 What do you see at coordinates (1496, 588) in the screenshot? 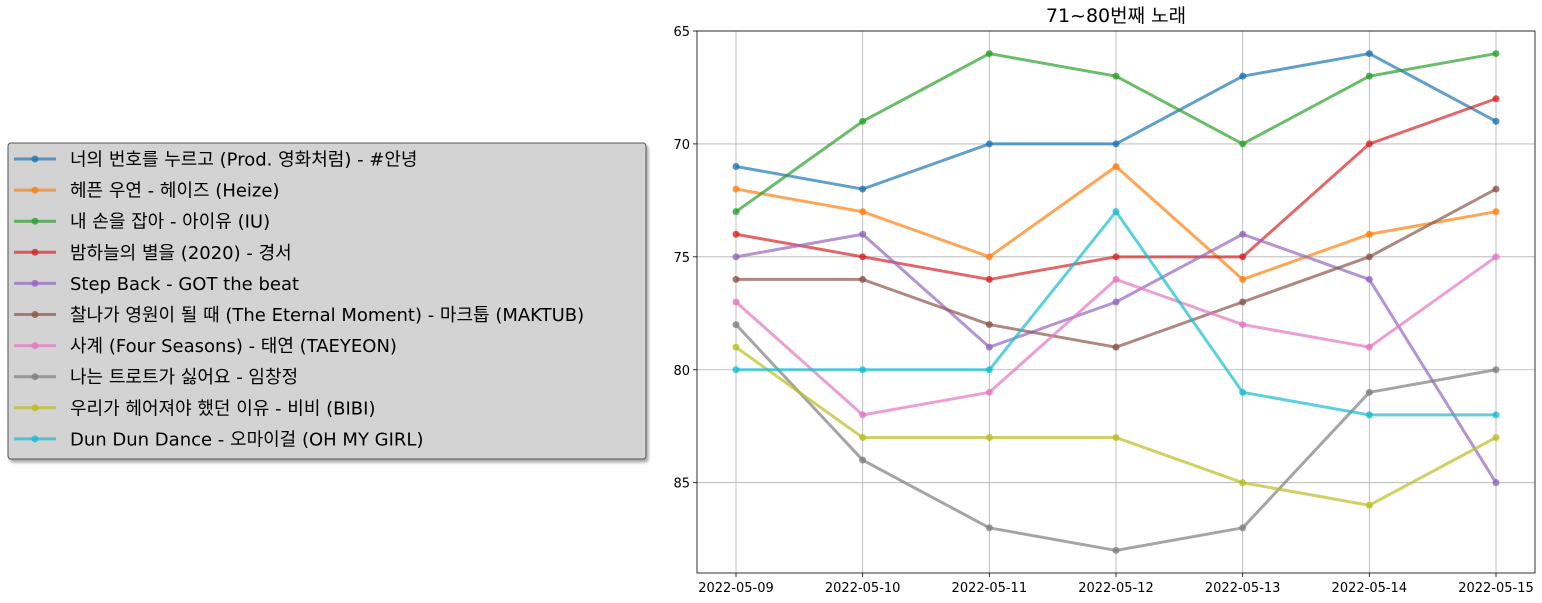
I see `x-tick-label: 2022-05-15` at bounding box center [1496, 588].